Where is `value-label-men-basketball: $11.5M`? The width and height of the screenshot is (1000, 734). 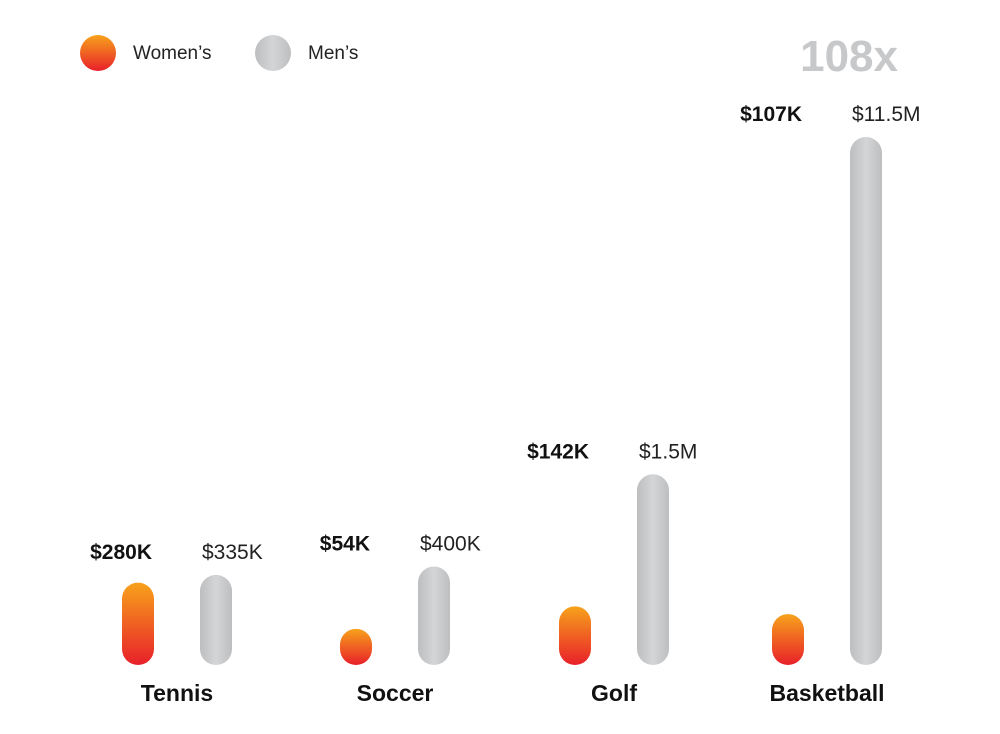 value-label-men-basketball: $11.5M is located at coordinates (886, 114).